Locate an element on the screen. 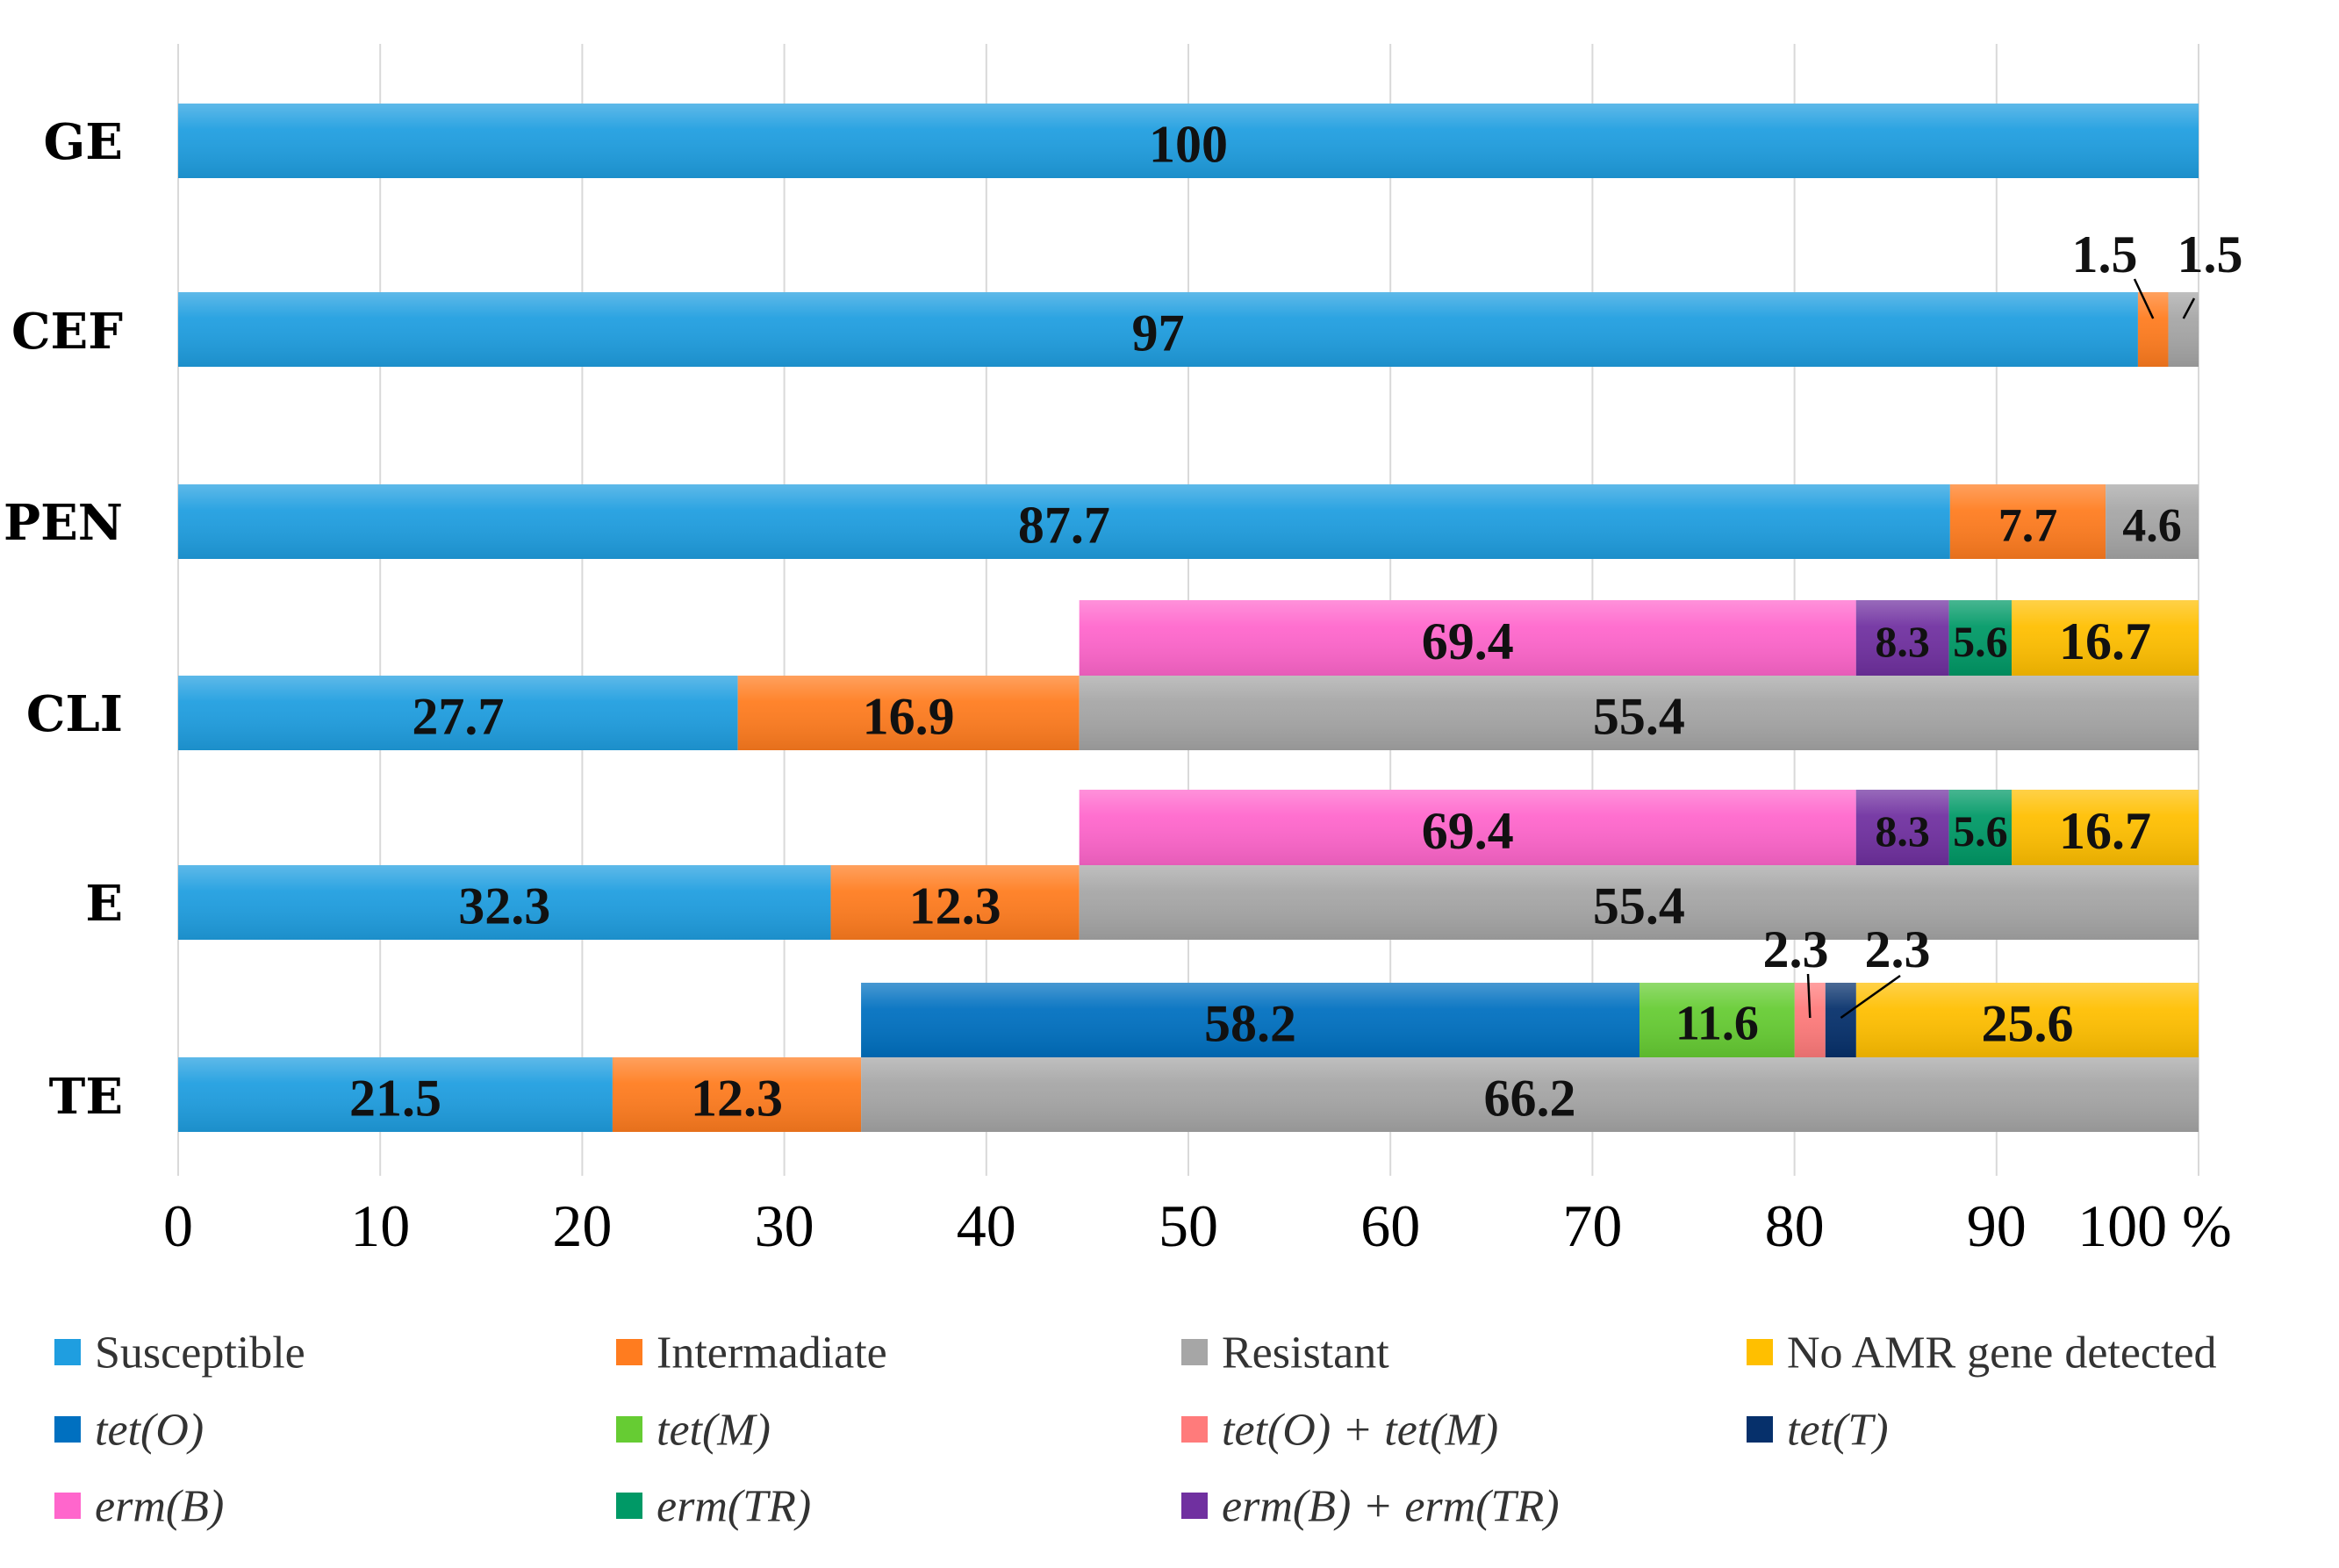 This screenshot has width=2339, height=1568. x-tick-label-30: 30 is located at coordinates (784, 1225).